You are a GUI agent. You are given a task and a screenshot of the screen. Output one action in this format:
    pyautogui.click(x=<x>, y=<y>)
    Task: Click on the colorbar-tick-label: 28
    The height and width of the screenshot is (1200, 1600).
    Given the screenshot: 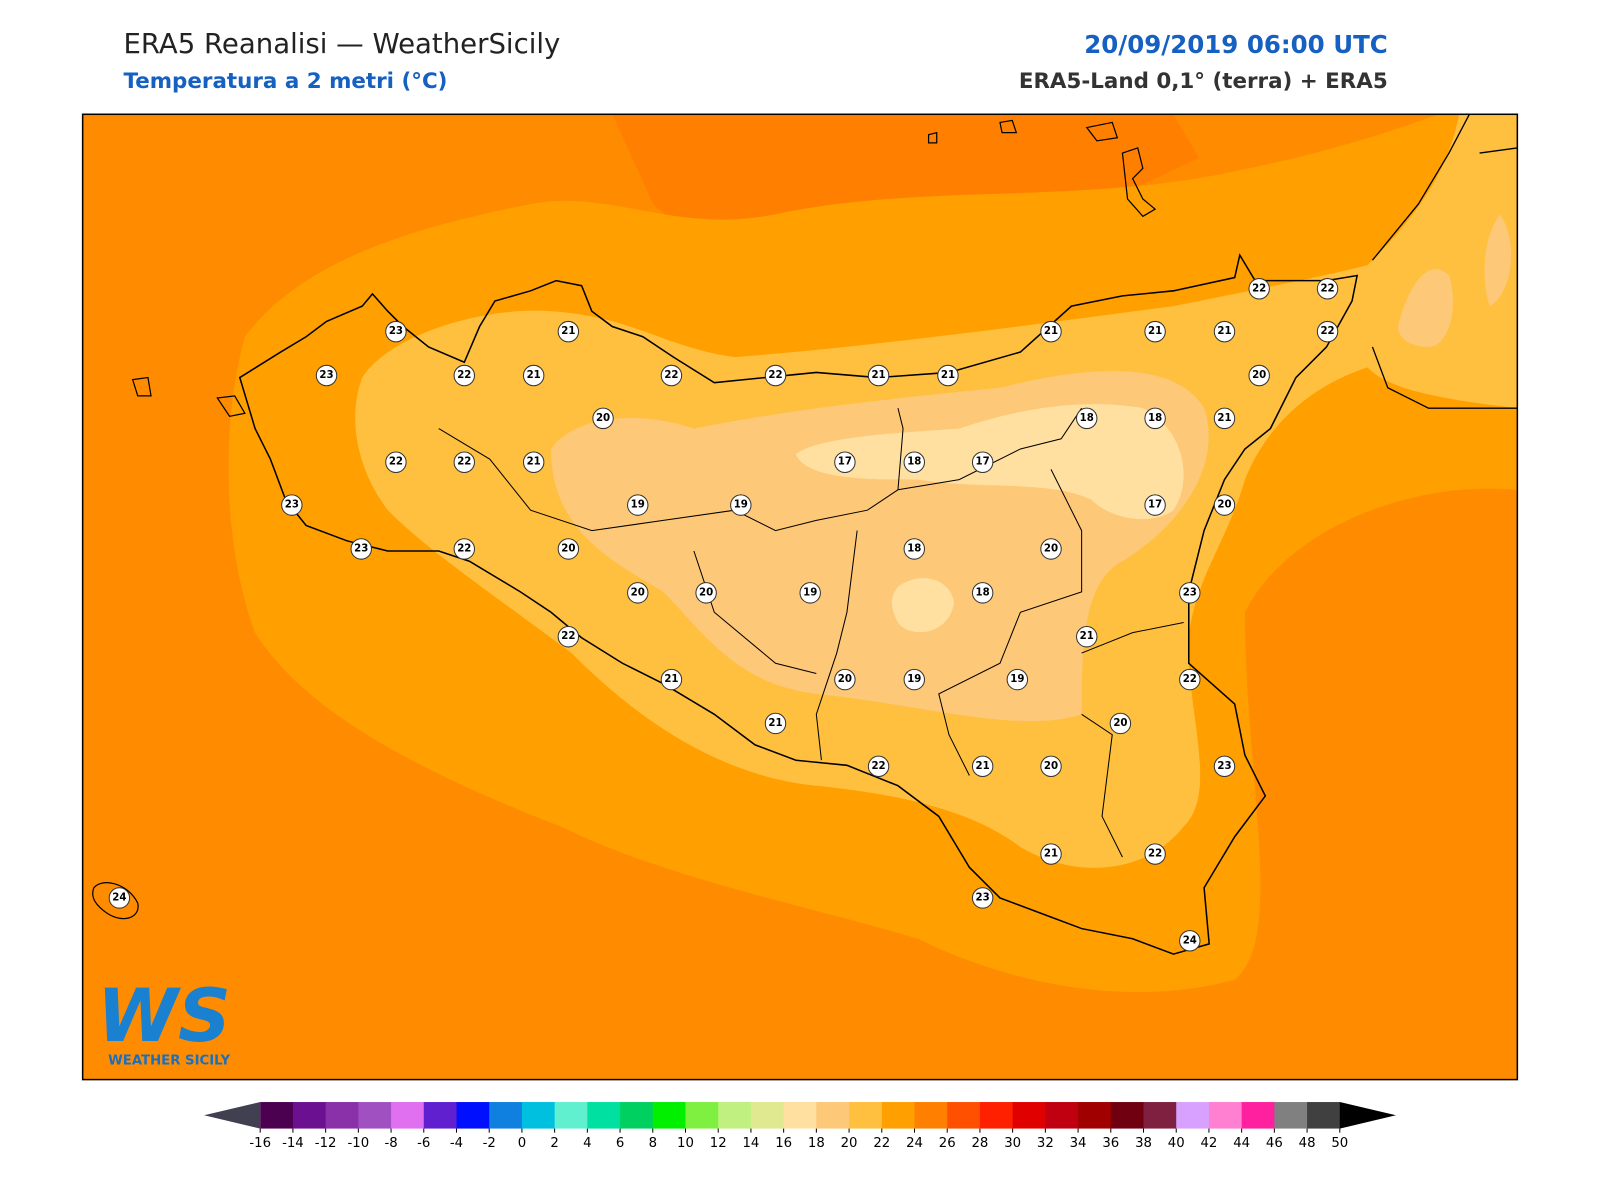 What is the action you would take?
    pyautogui.click(x=979, y=1143)
    